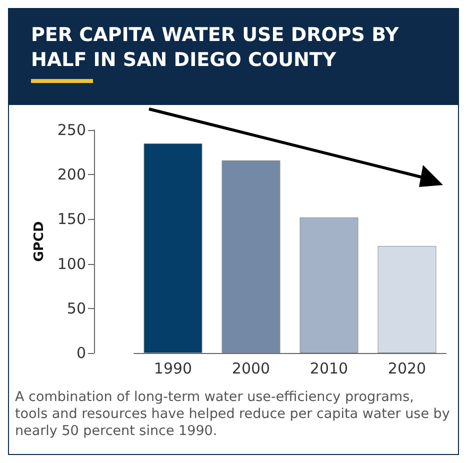 This screenshot has width=467, height=463. I want to click on y-tick-label: 100, so click(71, 263).